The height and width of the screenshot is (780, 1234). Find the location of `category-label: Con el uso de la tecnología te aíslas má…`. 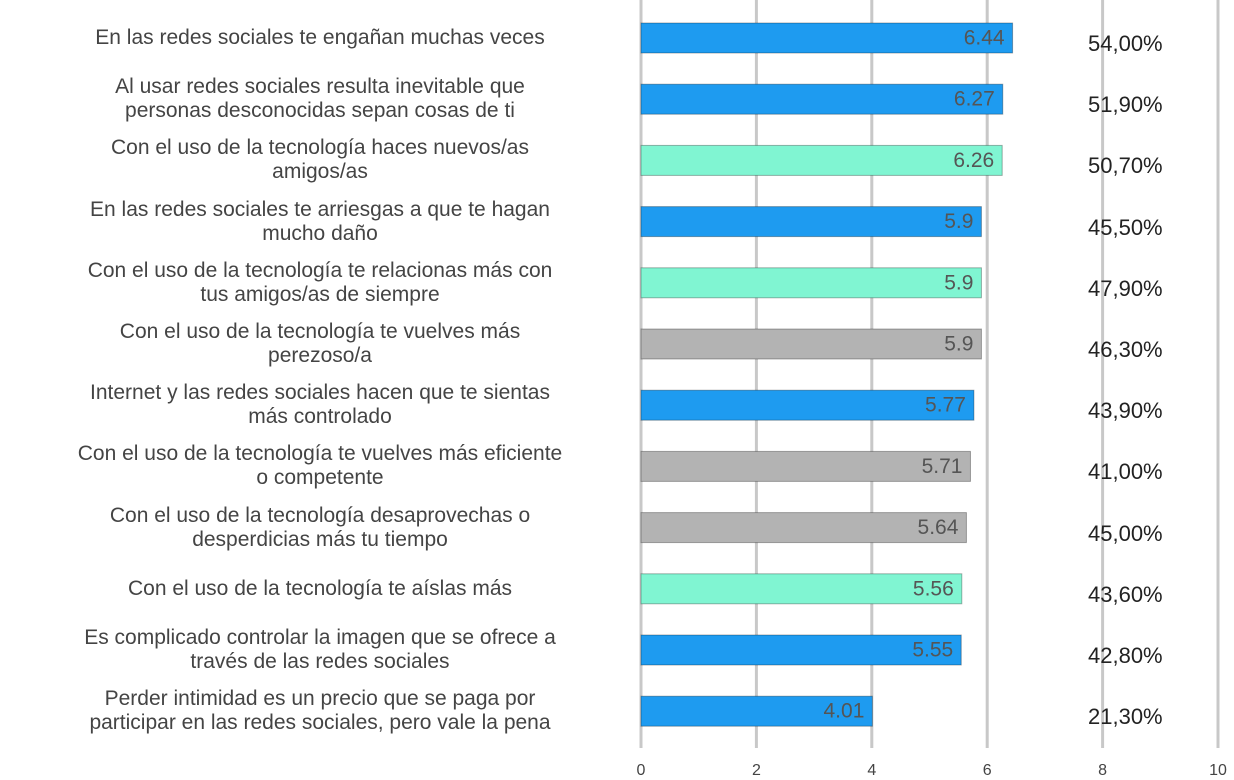

category-label: Con el uso de la tecnología te aíslas má… is located at coordinates (320, 588).